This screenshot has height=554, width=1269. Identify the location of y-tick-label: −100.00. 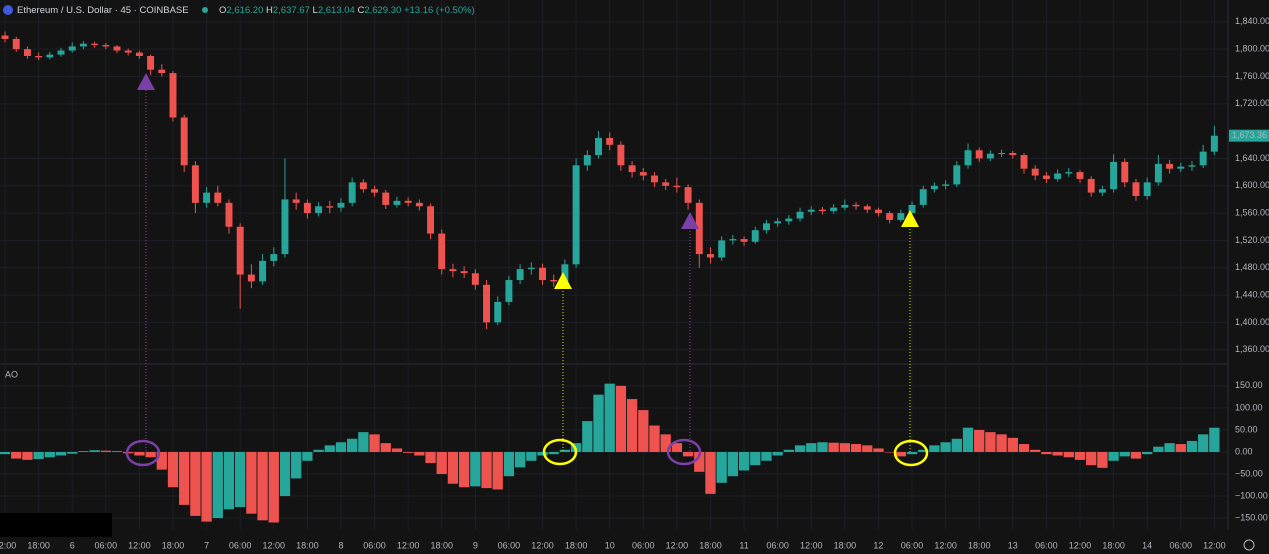
(1251, 495).